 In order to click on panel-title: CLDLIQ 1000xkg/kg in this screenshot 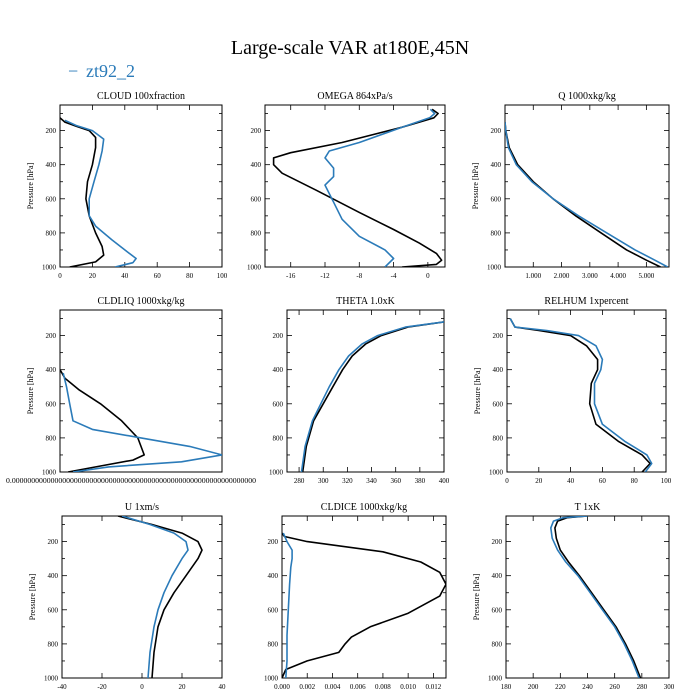, I will do `click(141, 301)`.